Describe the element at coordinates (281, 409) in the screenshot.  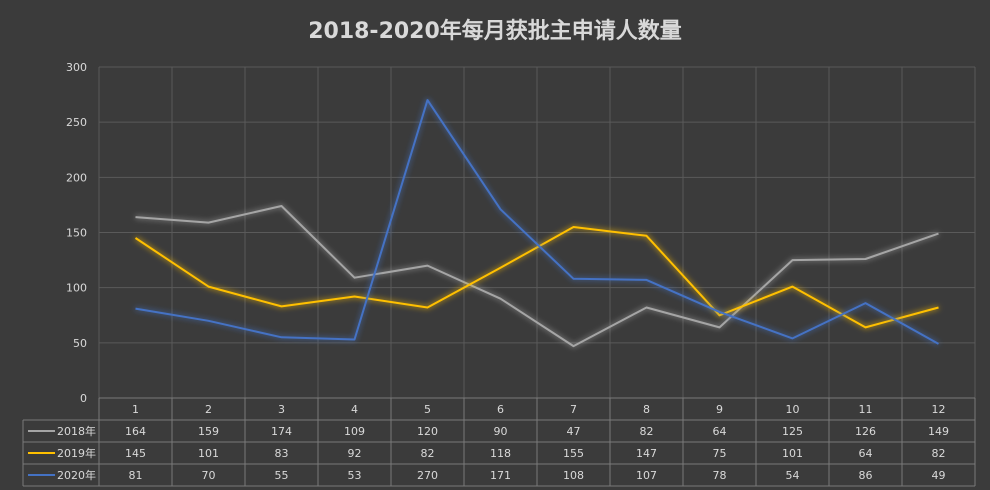
I see `x-tick-label: 3` at that location.